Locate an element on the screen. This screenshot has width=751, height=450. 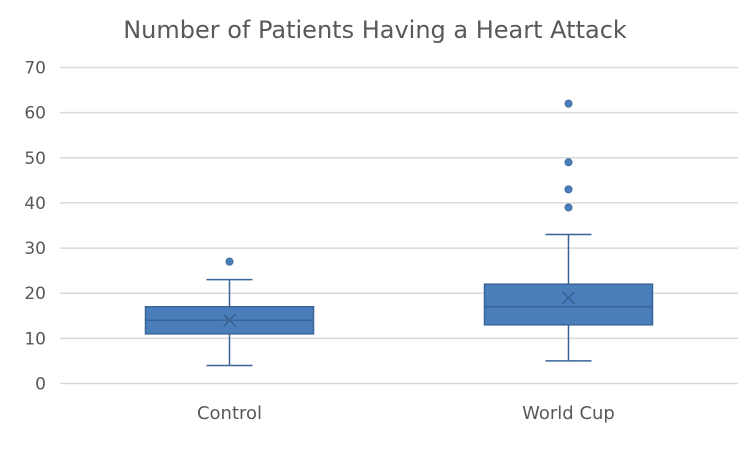
y-tick-label: 0 is located at coordinates (40, 385).